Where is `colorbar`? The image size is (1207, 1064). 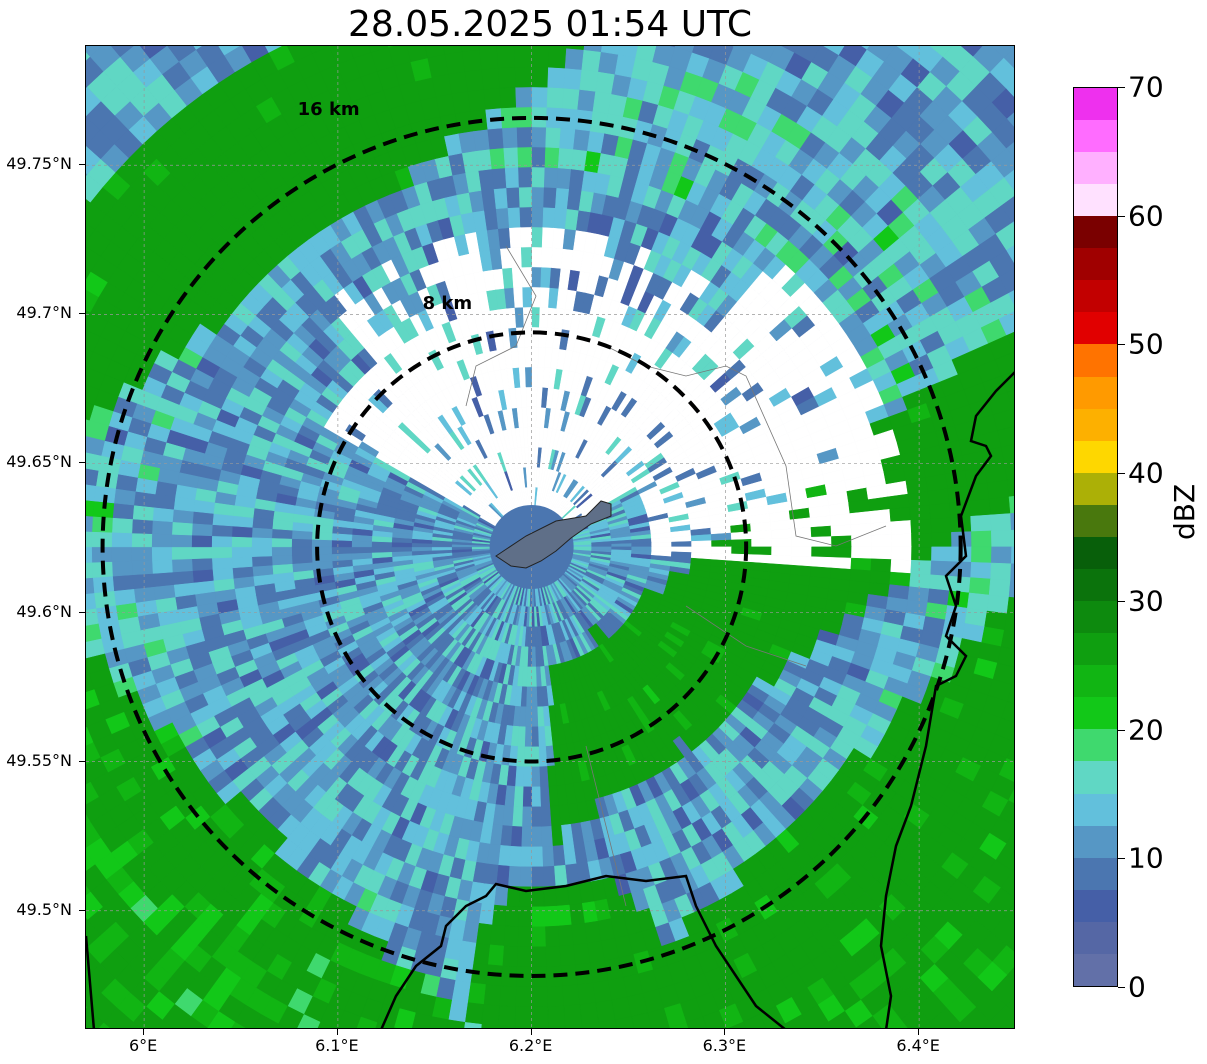 colorbar is located at coordinates (1095, 537).